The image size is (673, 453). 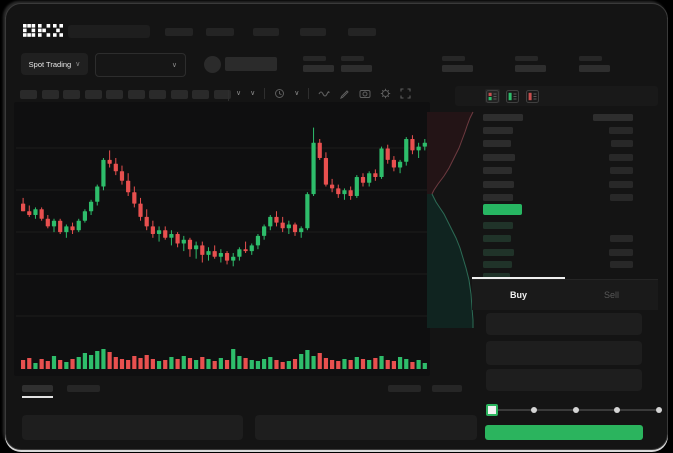 I want to click on tab-buy: Buy, so click(x=518, y=295).